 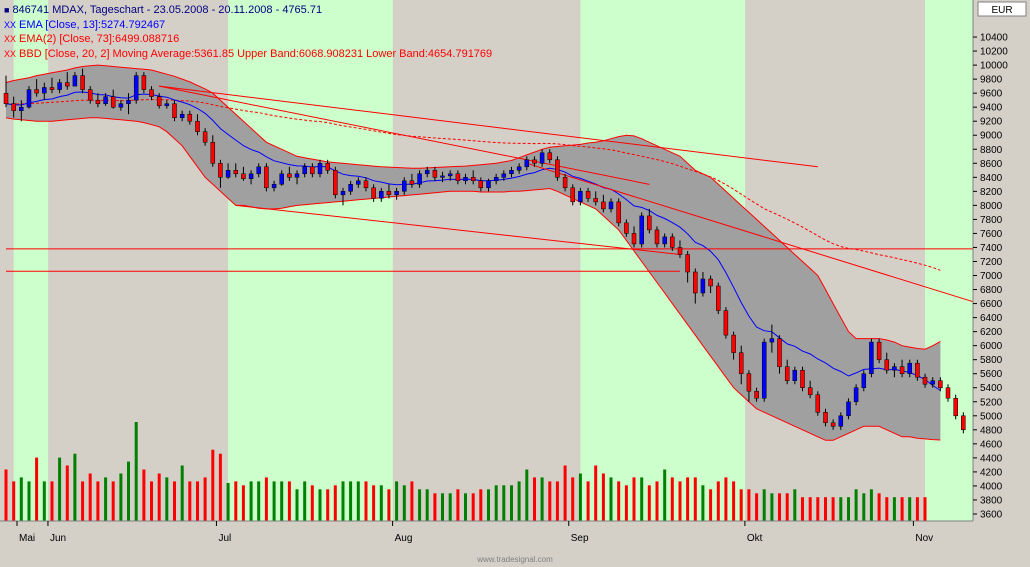 I want to click on month-zone-Nov, so click(x=949, y=260).